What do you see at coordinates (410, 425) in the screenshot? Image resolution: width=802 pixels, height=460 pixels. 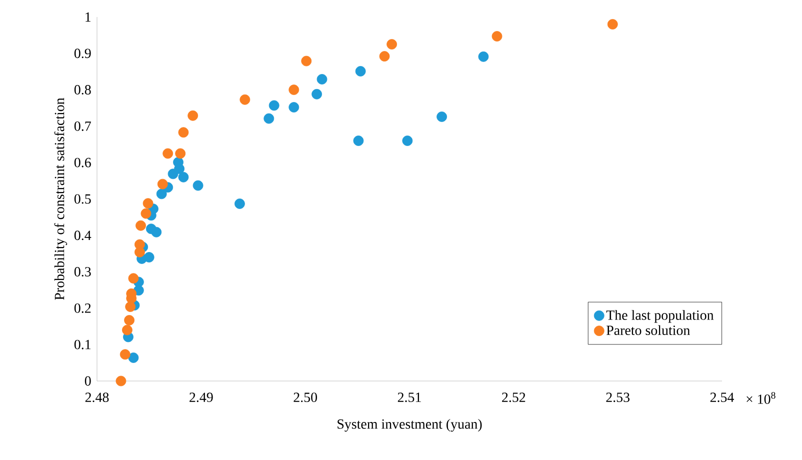 I see `x-axis-title: System investment (yuan)` at bounding box center [410, 425].